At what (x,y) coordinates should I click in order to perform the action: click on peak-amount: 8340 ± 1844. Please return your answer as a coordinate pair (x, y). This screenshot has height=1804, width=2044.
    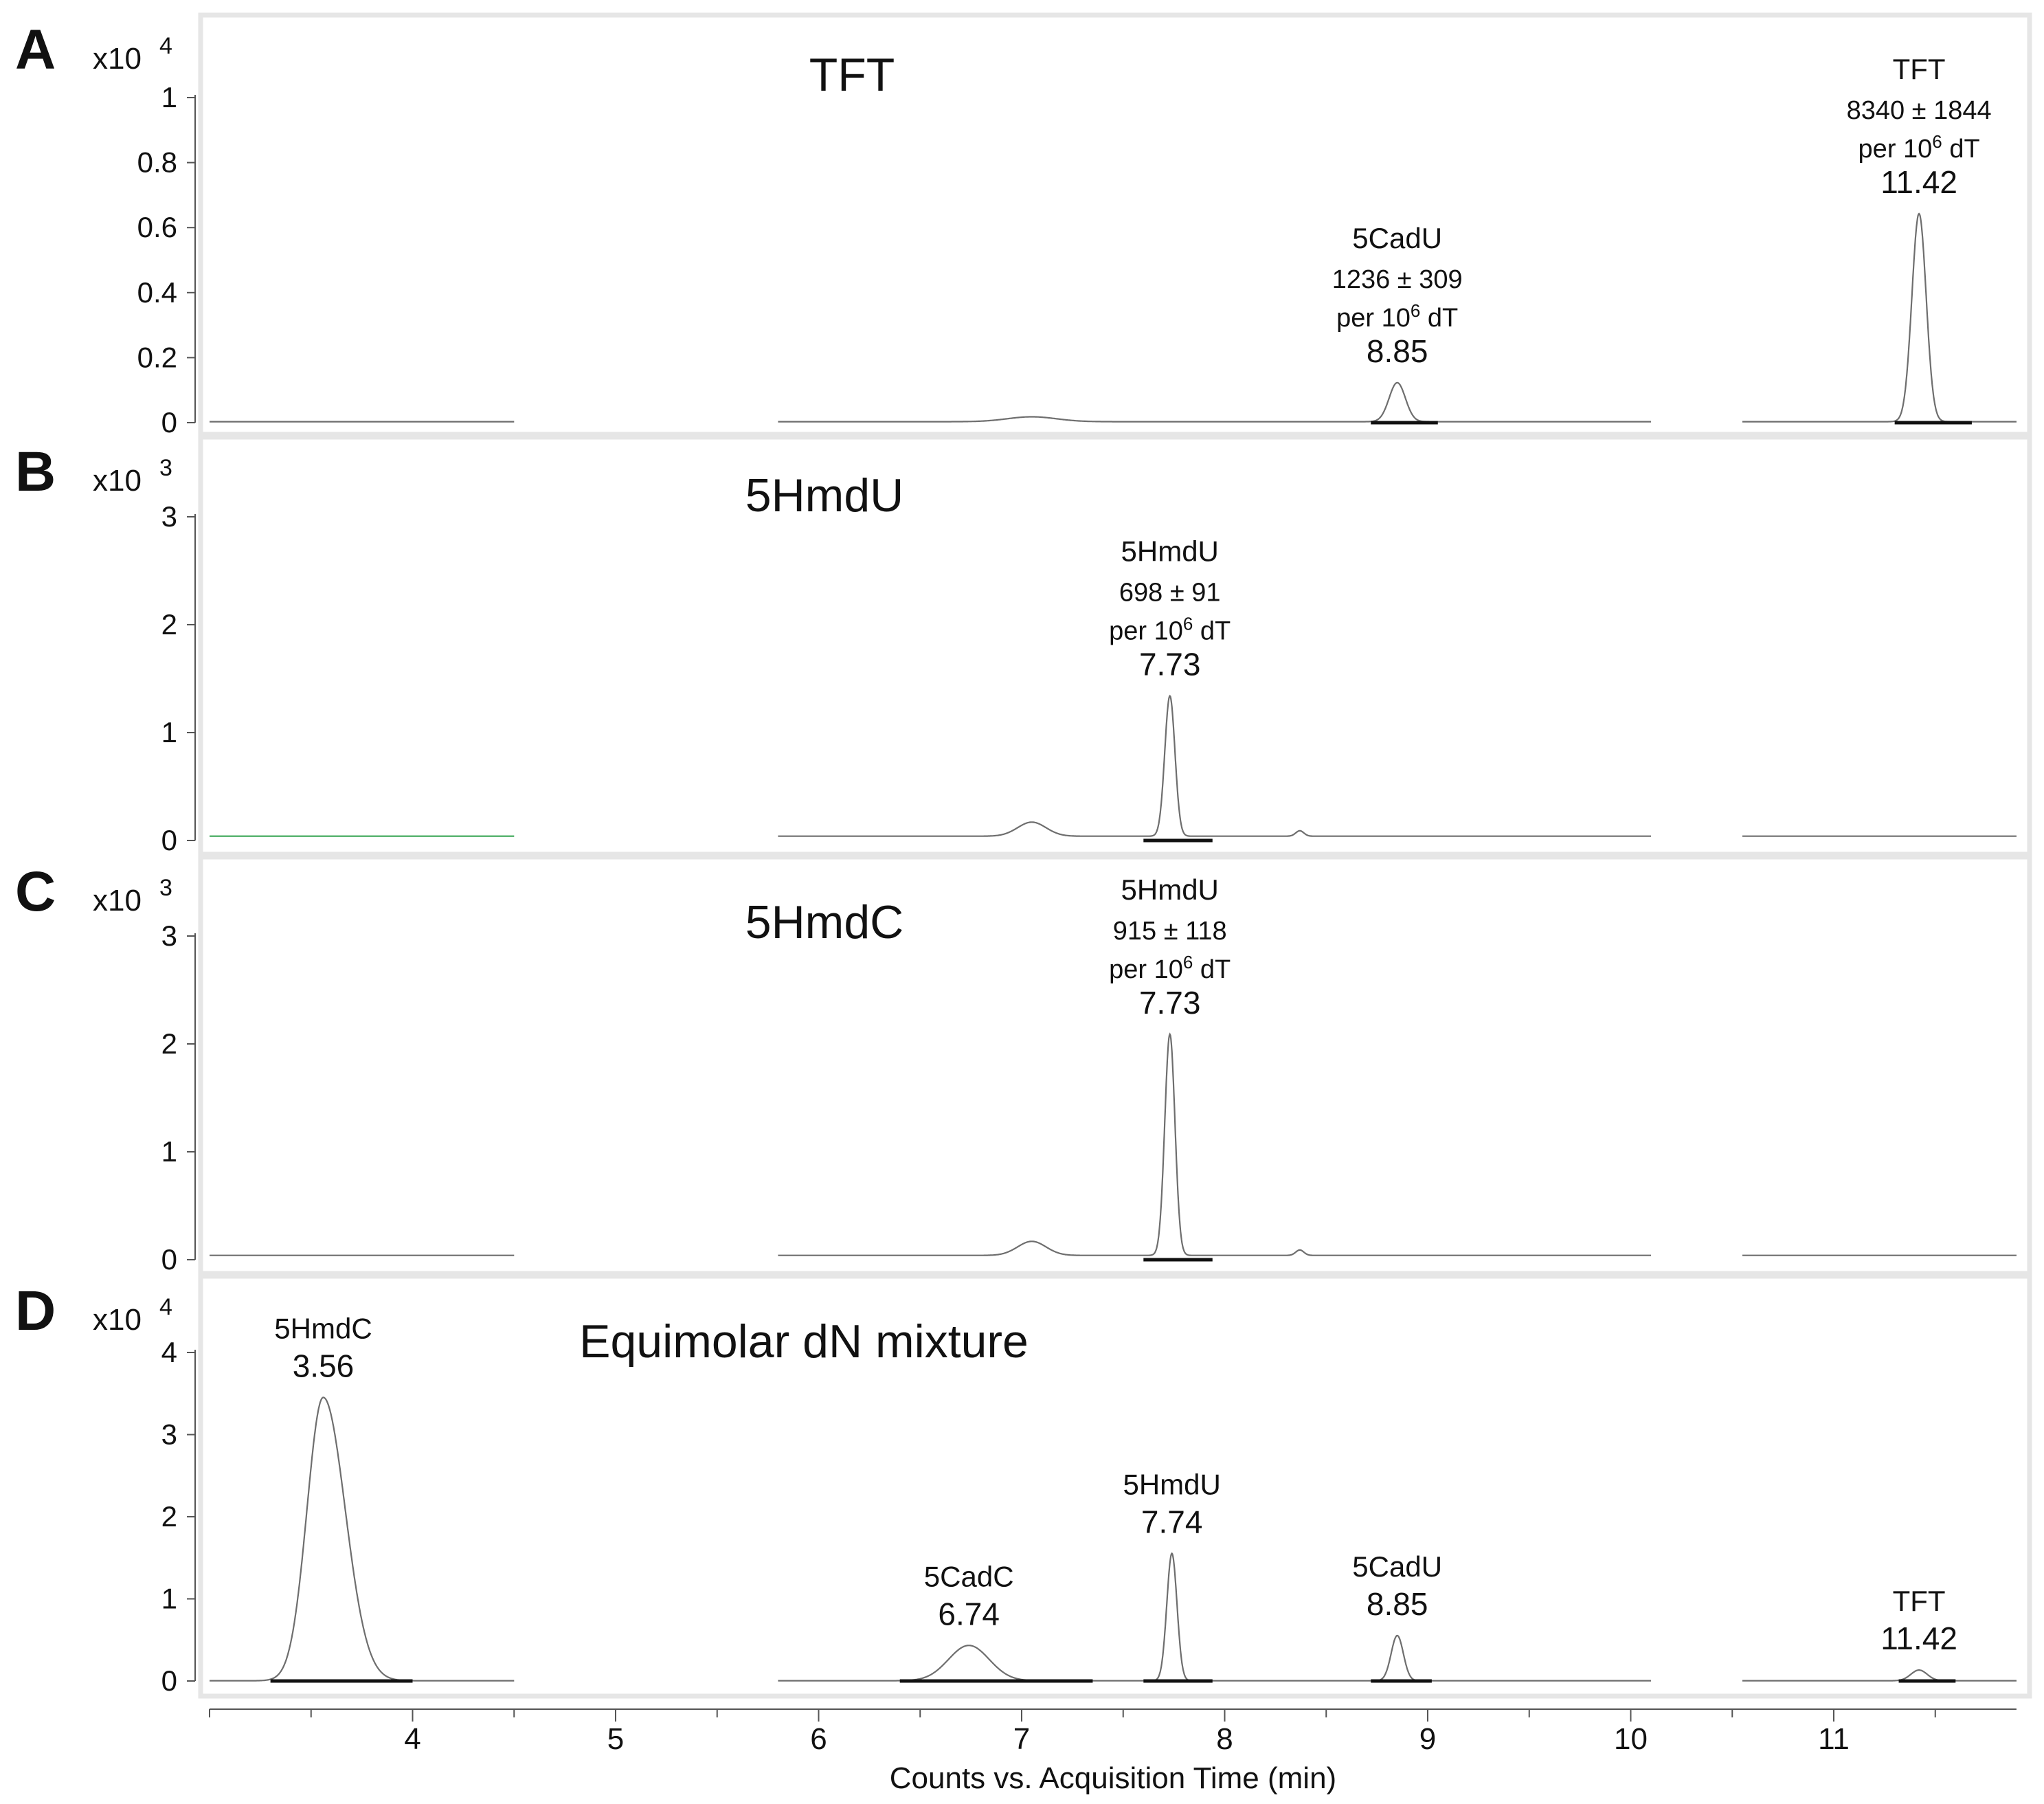
    Looking at the image, I should click on (1919, 110).